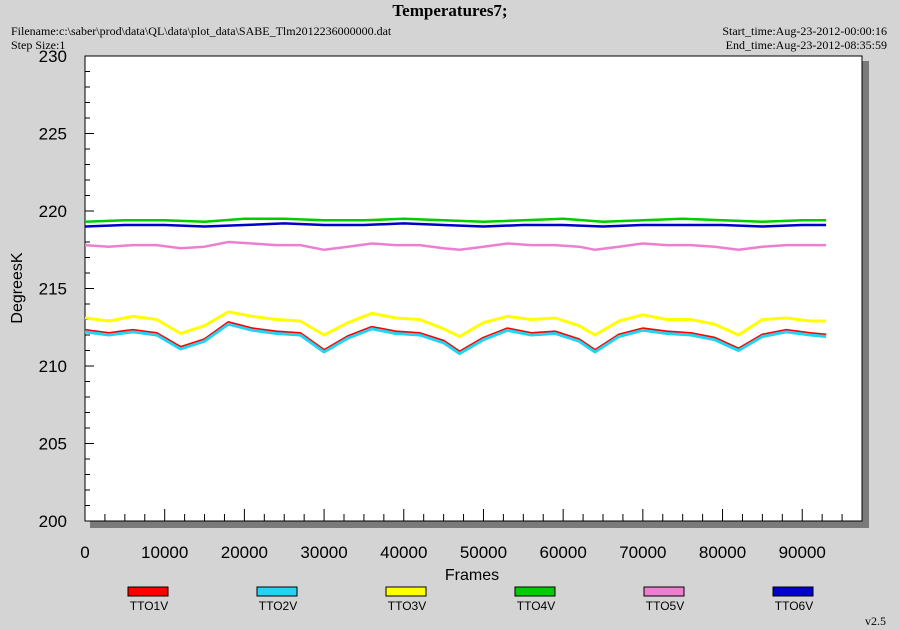 Image resolution: width=900 pixels, height=630 pixels. I want to click on legend-label-tto2v: TTO2V, so click(278, 606).